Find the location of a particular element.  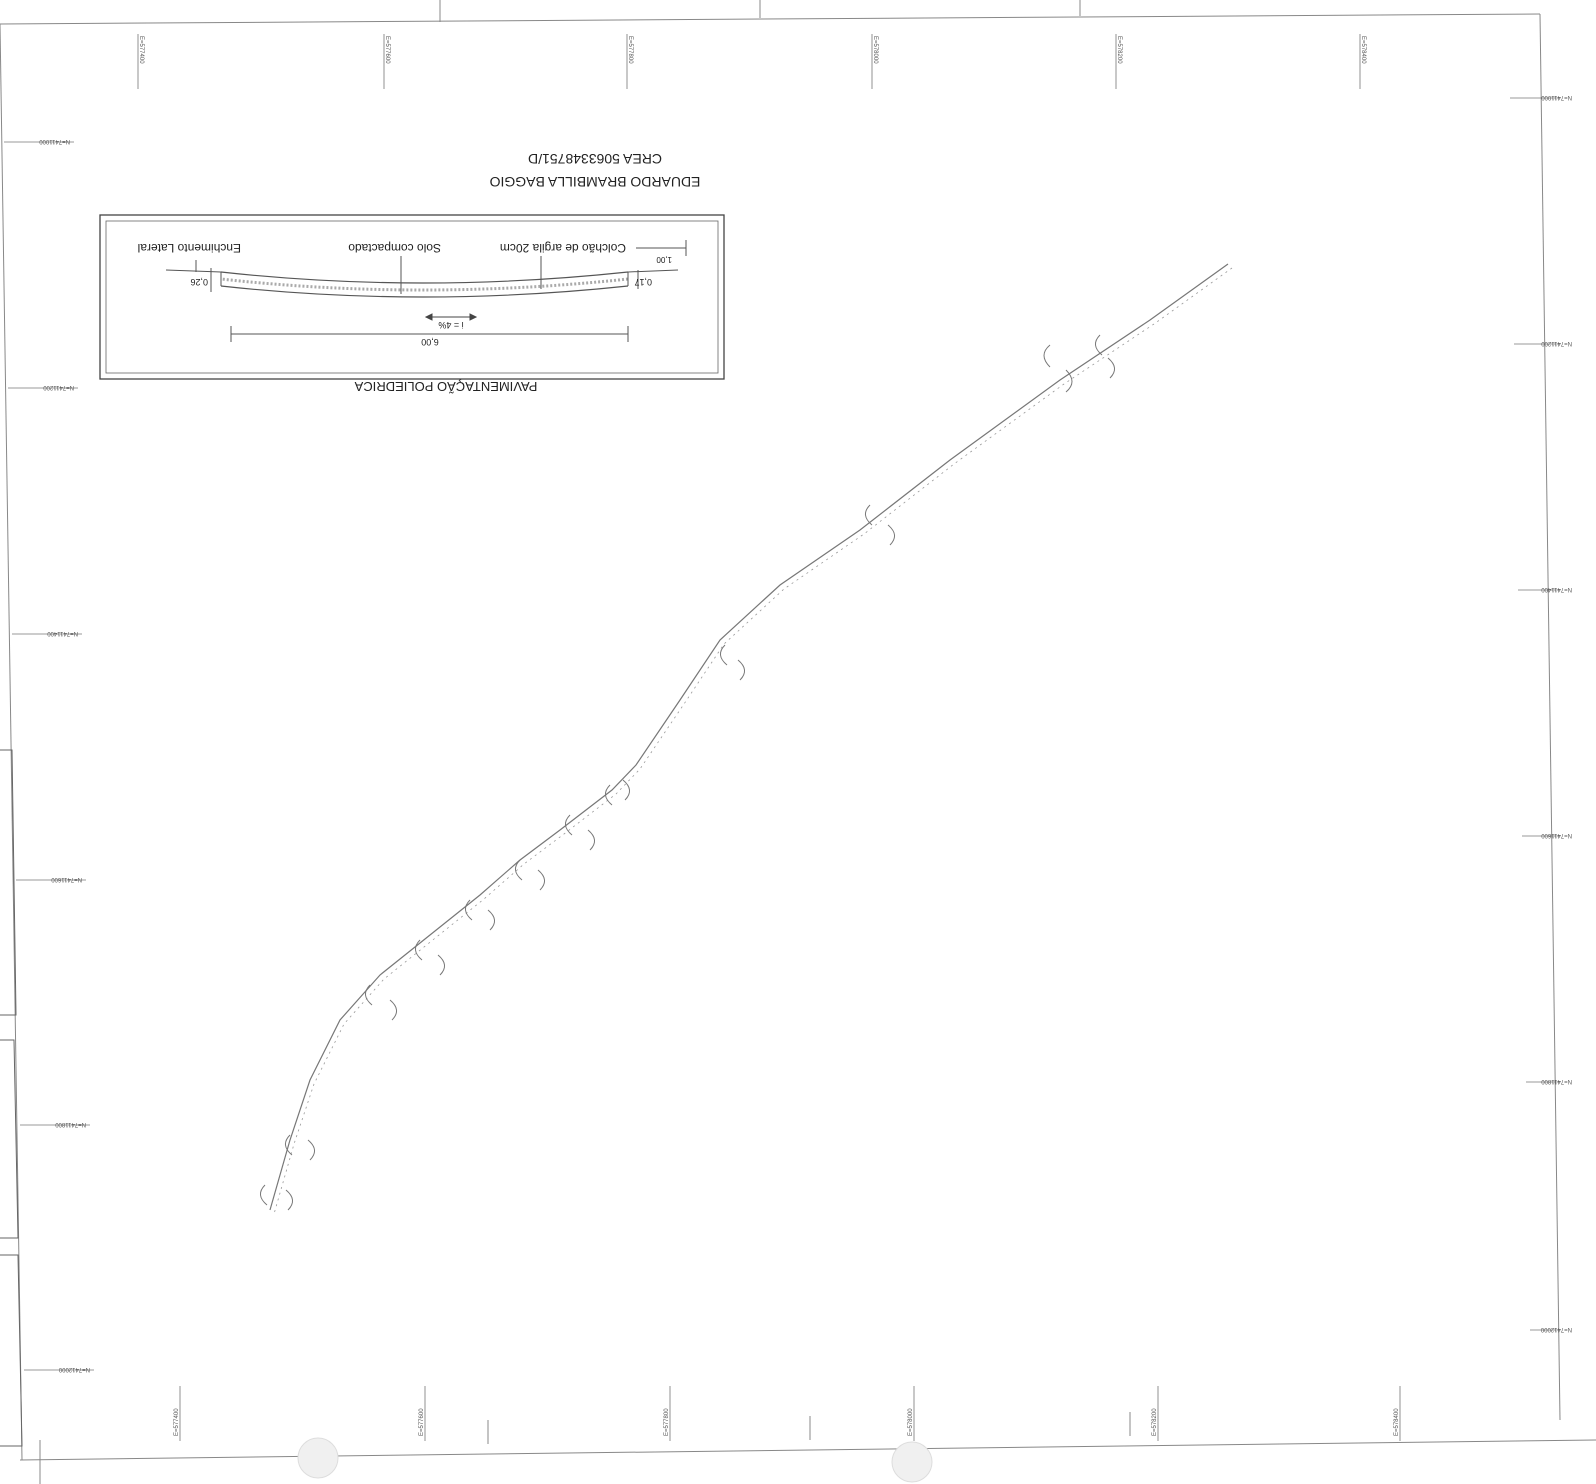

engineer-crea: CREA 5063348751/D is located at coordinates (595, 159).